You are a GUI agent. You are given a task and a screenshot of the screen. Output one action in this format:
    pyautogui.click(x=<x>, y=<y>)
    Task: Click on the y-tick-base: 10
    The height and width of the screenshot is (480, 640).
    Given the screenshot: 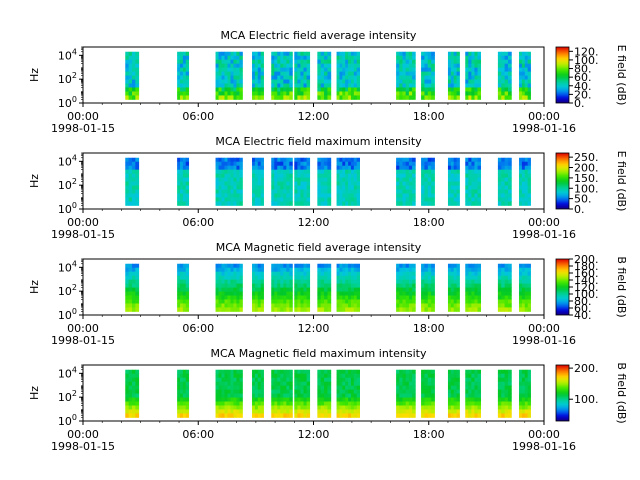 What is the action you would take?
    pyautogui.click(x=65, y=79)
    